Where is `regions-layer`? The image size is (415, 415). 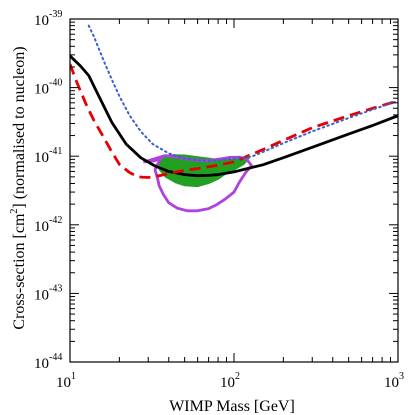 regions-layer is located at coordinates (198, 183).